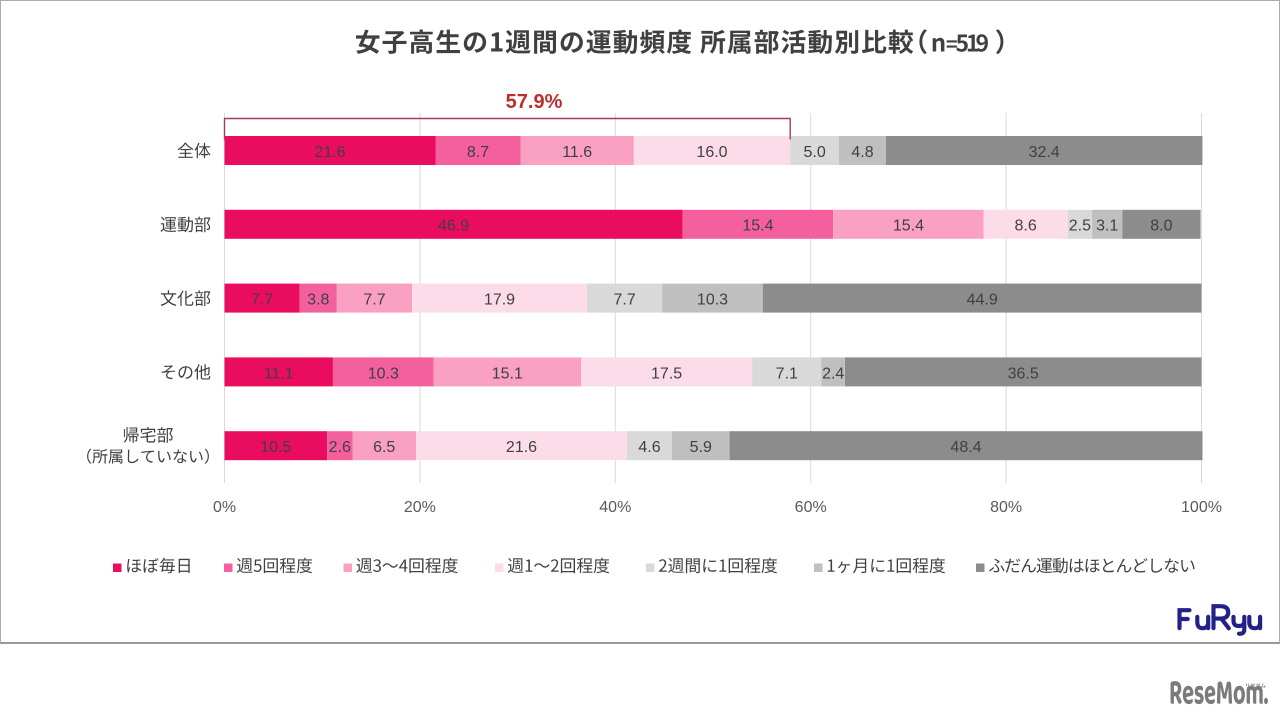 The height and width of the screenshot is (717, 1280). Describe the element at coordinates (1201, 507) in the screenshot. I see `svg-text: 100%` at that location.